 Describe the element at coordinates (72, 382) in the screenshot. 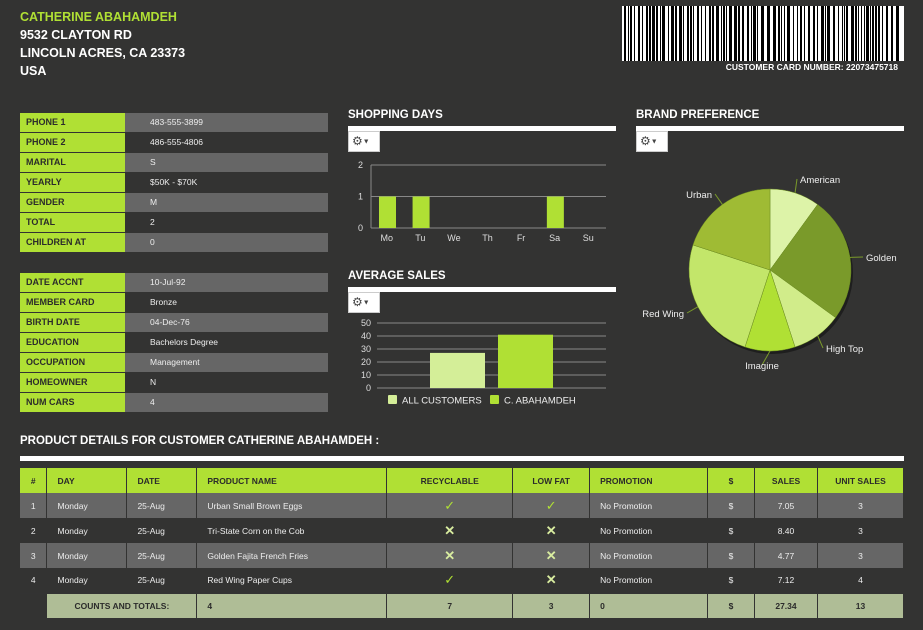

I see `info-label: HOMEOWNER` at that location.